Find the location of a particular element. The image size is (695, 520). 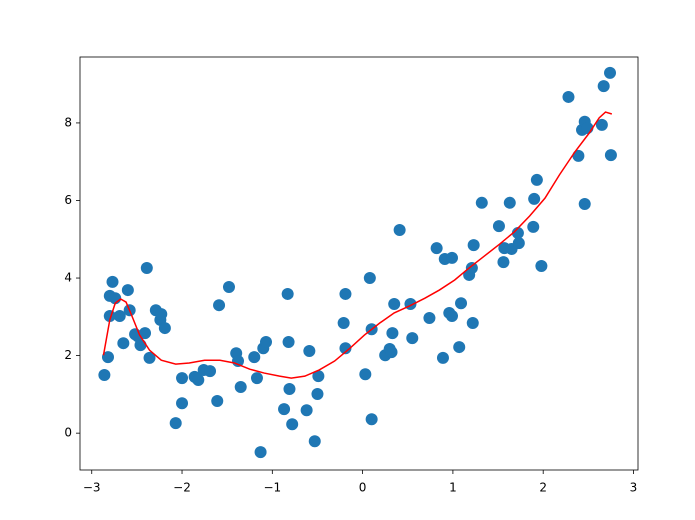

y-tick-label: 2 is located at coordinates (68, 355).